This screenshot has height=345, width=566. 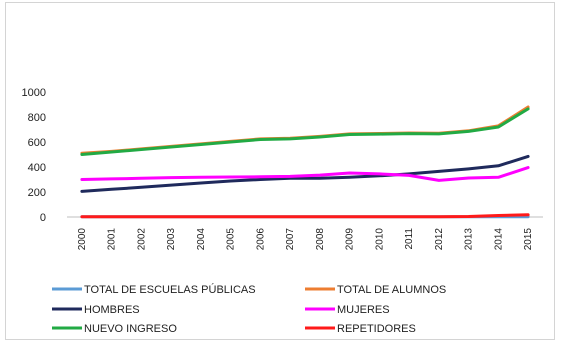 What do you see at coordinates (260, 239) in the screenshot?
I see `x-tick-label: 2006` at bounding box center [260, 239].